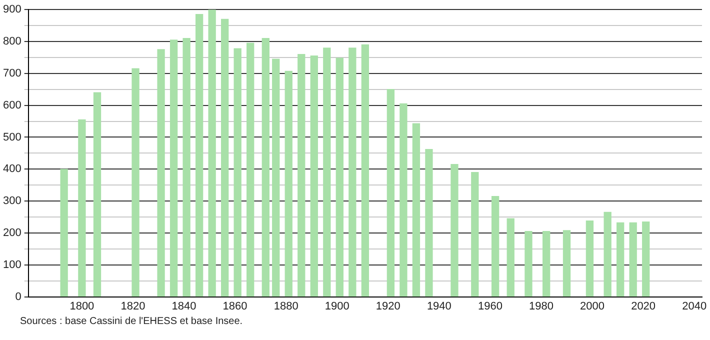 The height and width of the screenshot is (340, 710). What do you see at coordinates (132, 321) in the screenshot?
I see `source-note: Sources : base Cassini de l'EHESS et base Insee.` at bounding box center [132, 321].